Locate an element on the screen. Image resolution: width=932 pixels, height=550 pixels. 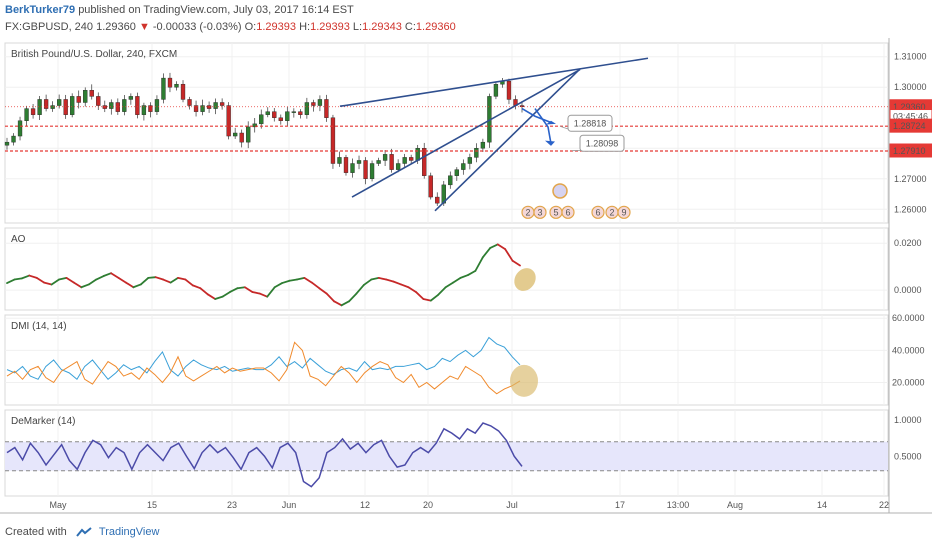
callout-box is located at coordinates (590, 123).